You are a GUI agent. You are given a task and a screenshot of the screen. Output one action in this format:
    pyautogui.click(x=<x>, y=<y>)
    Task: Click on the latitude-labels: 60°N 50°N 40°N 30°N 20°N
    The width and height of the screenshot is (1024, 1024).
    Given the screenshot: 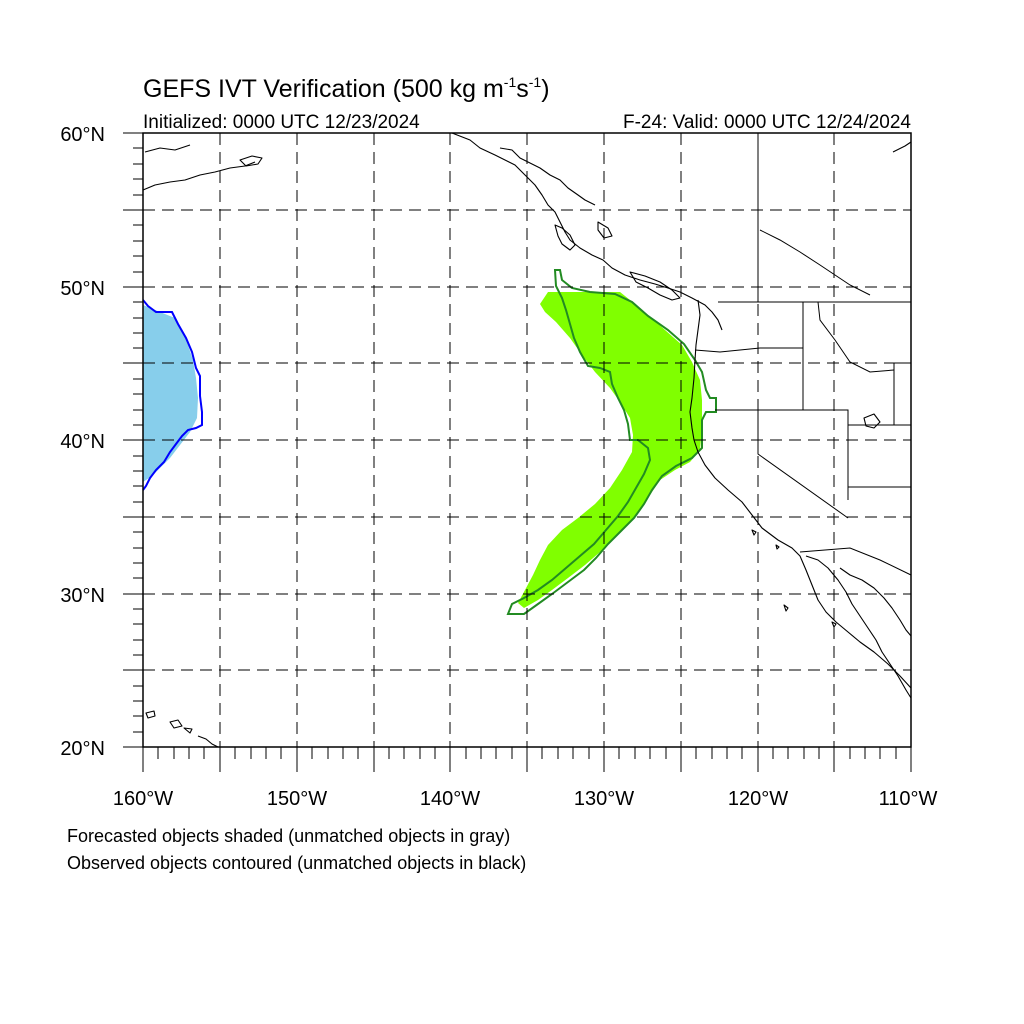 What is the action you would take?
    pyautogui.click(x=82, y=442)
    